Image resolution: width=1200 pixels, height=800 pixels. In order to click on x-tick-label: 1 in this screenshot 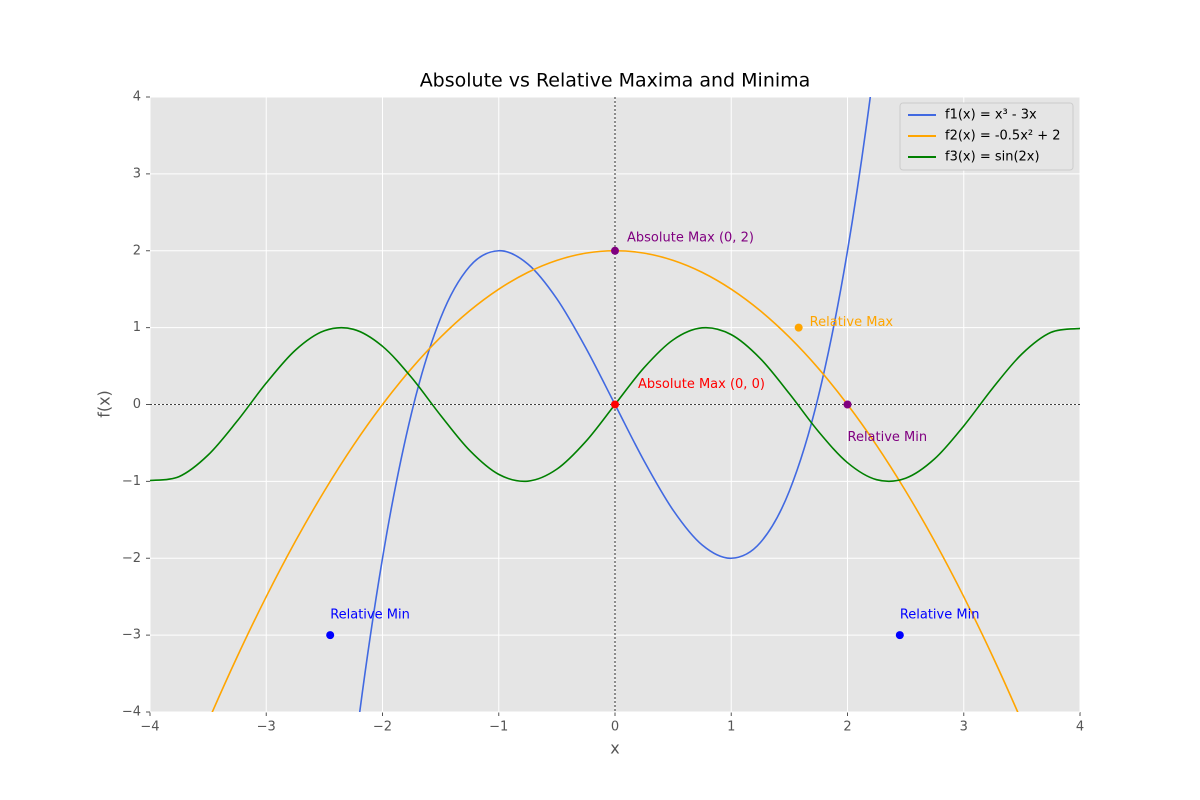, I will do `click(731, 727)`.